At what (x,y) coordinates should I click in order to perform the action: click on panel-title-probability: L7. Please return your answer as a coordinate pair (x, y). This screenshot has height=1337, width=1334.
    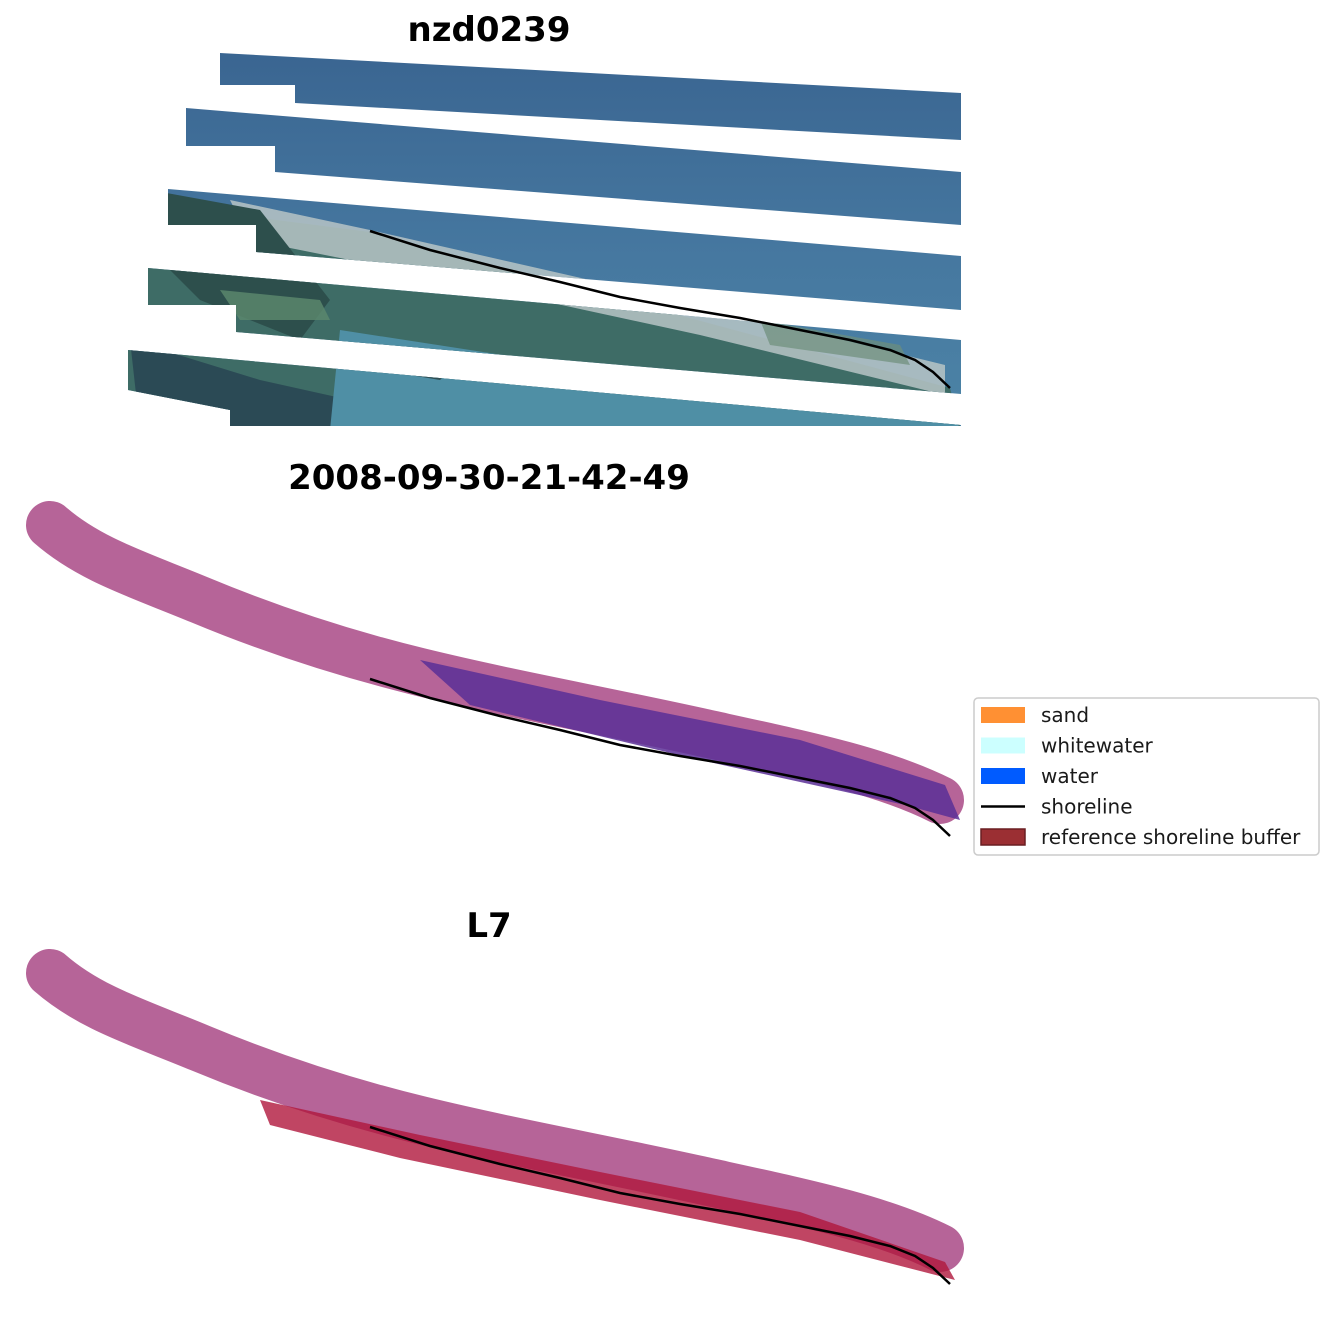
    Looking at the image, I should click on (488, 926).